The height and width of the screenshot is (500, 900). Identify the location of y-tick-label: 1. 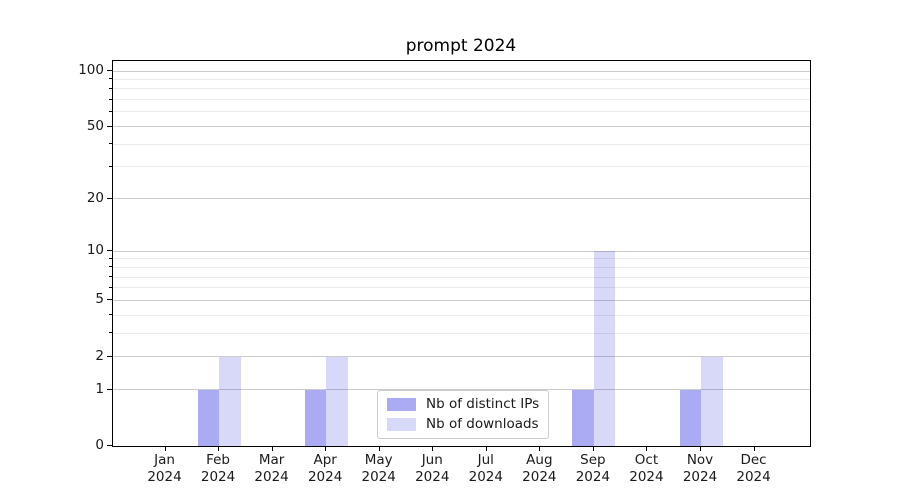
(99, 388).